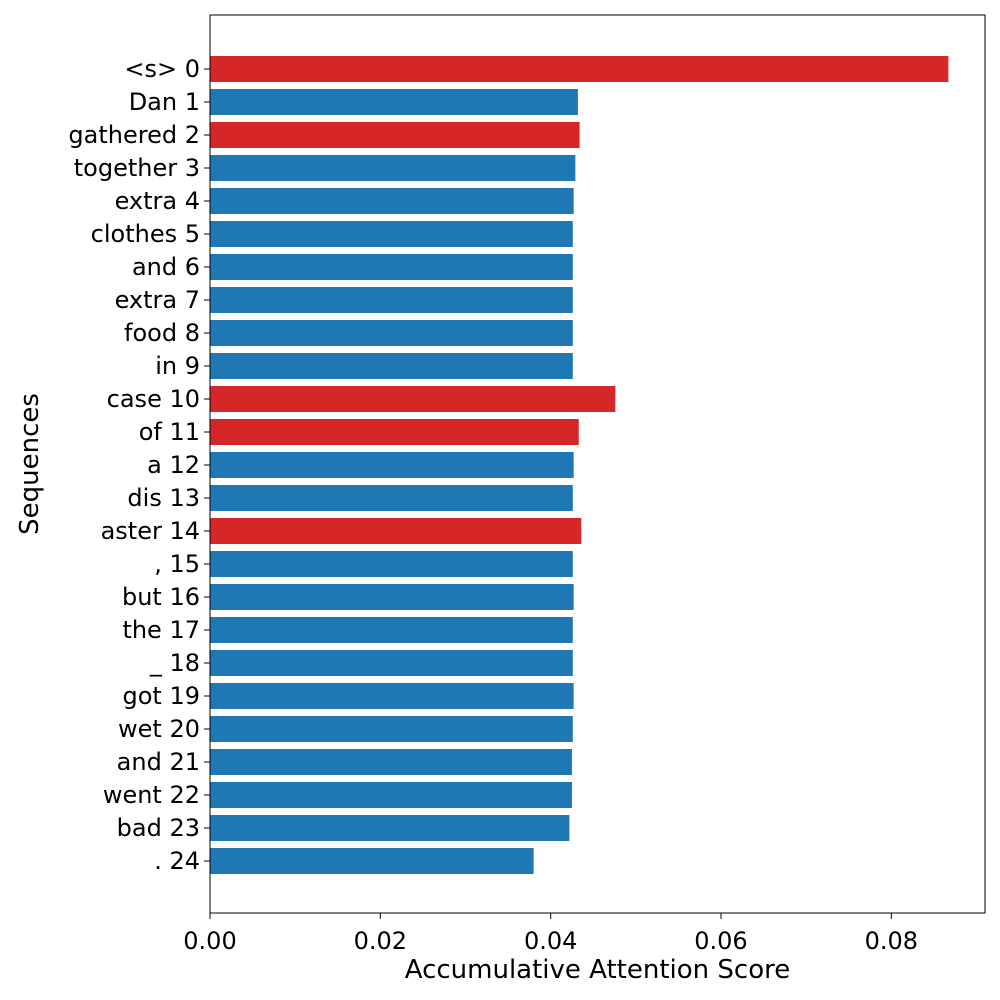 The width and height of the screenshot is (1000, 1000). I want to click on y-tick-label: food 8, so click(162, 333).